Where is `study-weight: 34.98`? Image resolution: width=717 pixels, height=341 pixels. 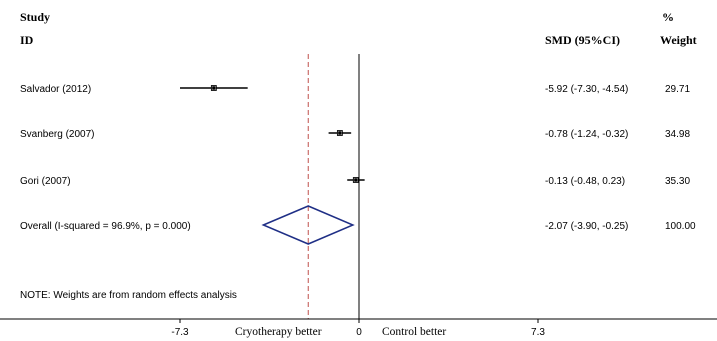 study-weight: 34.98 is located at coordinates (677, 134).